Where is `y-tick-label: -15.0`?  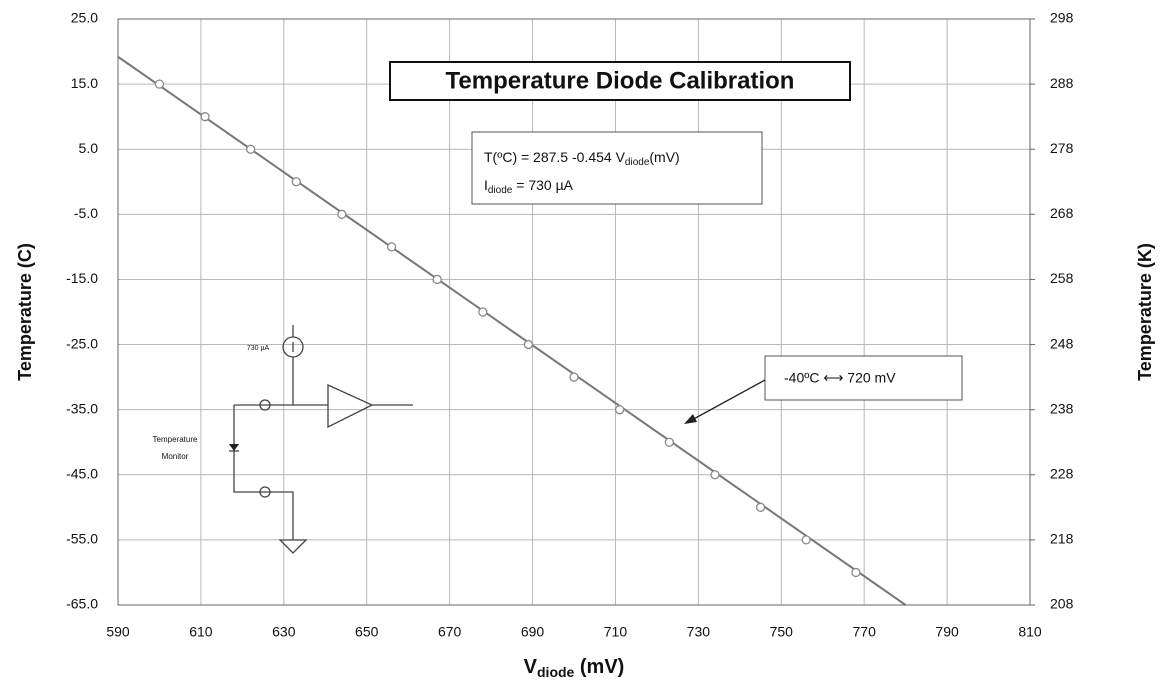
y-tick-label: -15.0 is located at coordinates (82, 278).